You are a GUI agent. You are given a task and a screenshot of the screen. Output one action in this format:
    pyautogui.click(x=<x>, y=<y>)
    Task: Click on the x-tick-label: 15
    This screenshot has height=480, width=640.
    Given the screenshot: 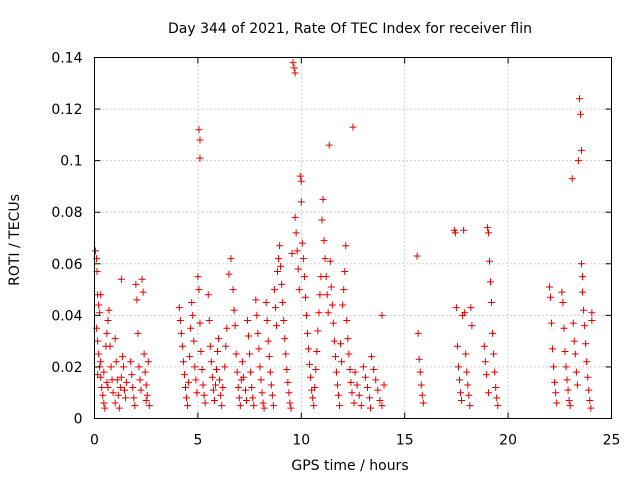 What is the action you would take?
    pyautogui.click(x=405, y=441)
    